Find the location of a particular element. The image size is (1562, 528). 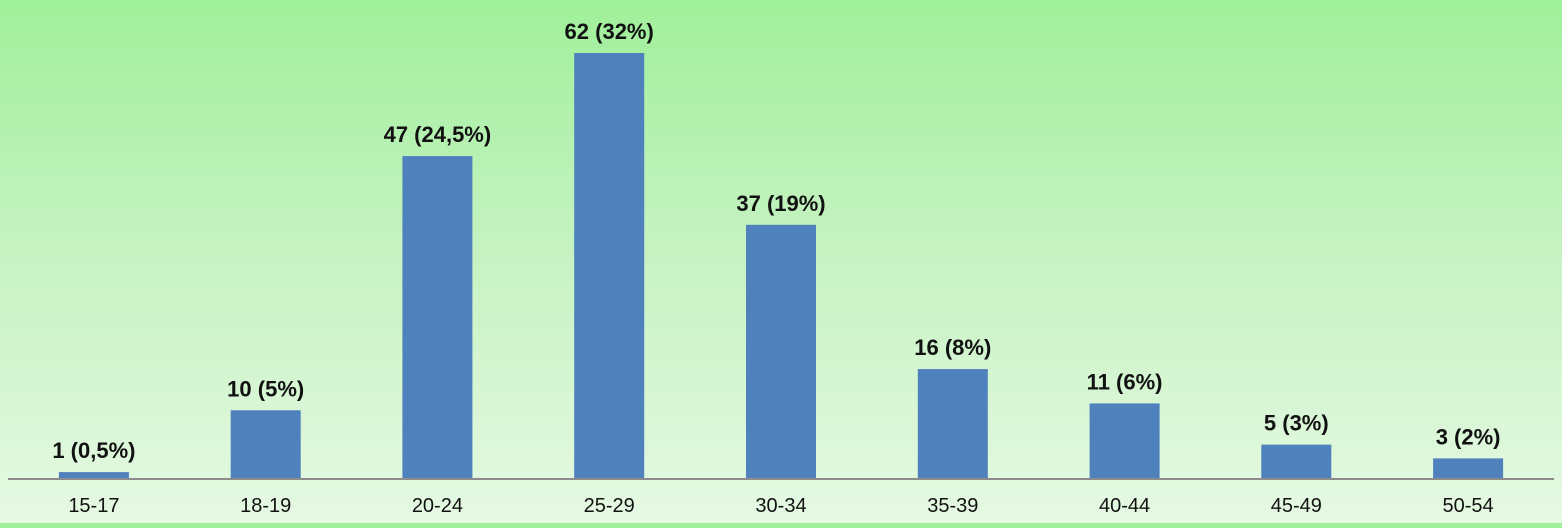

data-label-18-19: 10 (5%) is located at coordinates (265, 388).